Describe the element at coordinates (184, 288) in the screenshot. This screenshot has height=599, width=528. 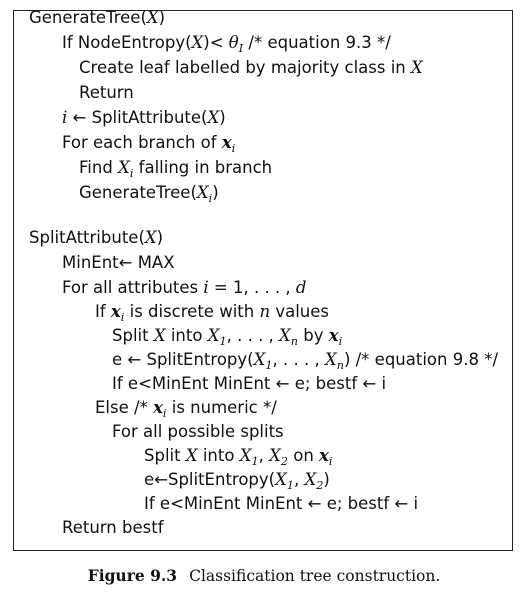
I see `algorithm-line: For all attributes i = 1, . . . , d` at that location.